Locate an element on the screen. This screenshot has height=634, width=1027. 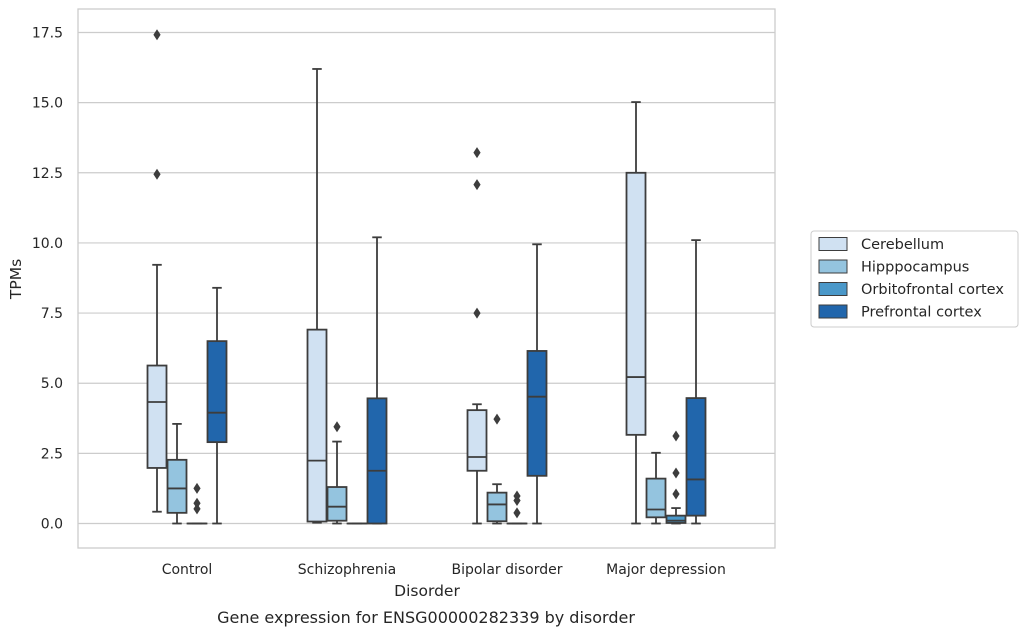
legend-frame is located at coordinates (914, 279).